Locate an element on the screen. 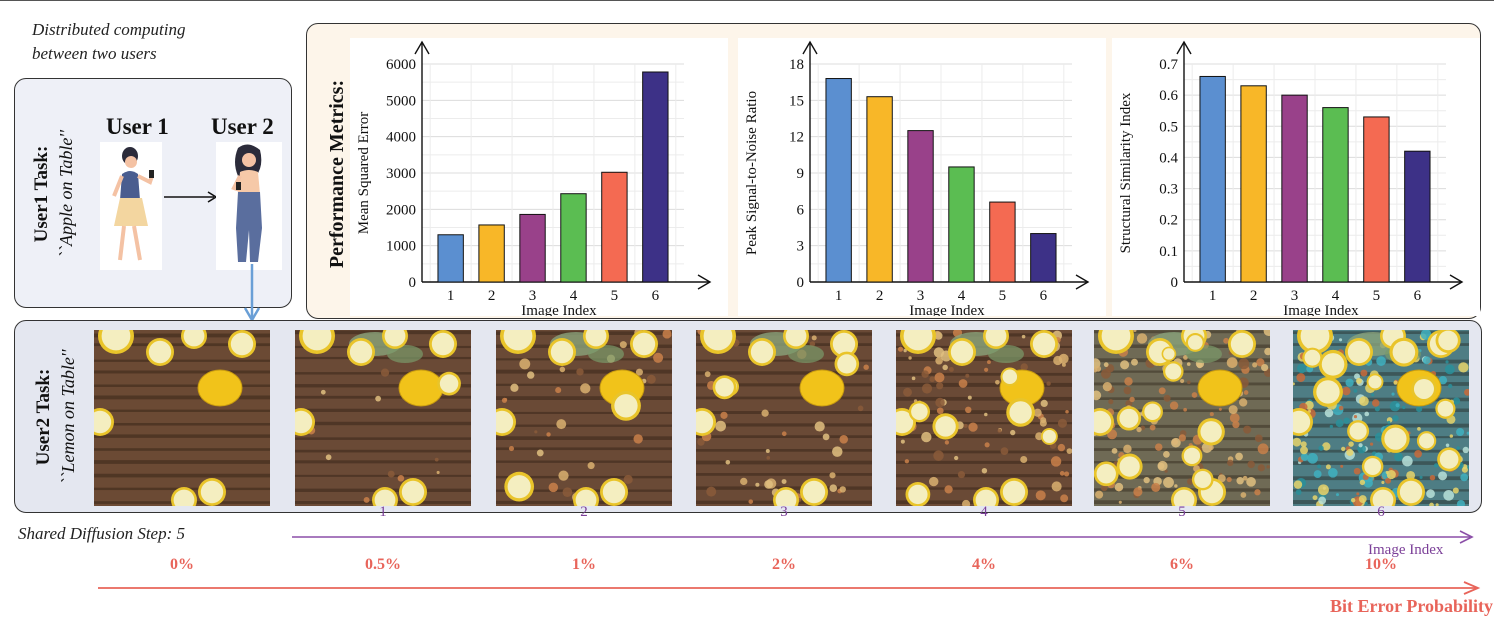 The width and height of the screenshot is (1494, 627). psnr-xtick-label: 2 is located at coordinates (880, 296).